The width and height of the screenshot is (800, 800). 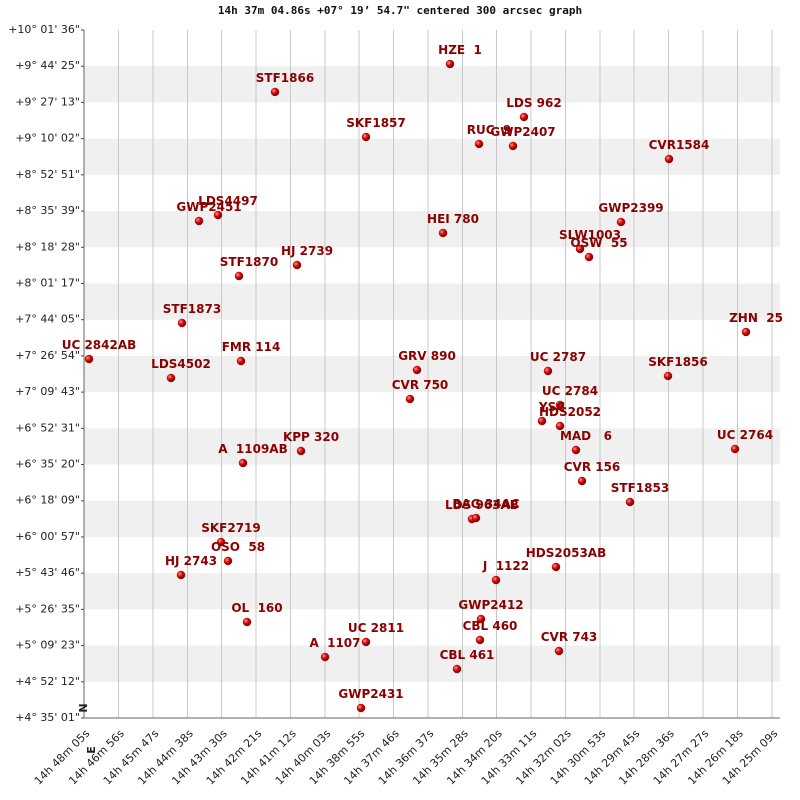 I want to click on star-label: ZHN 25, so click(x=756, y=318).